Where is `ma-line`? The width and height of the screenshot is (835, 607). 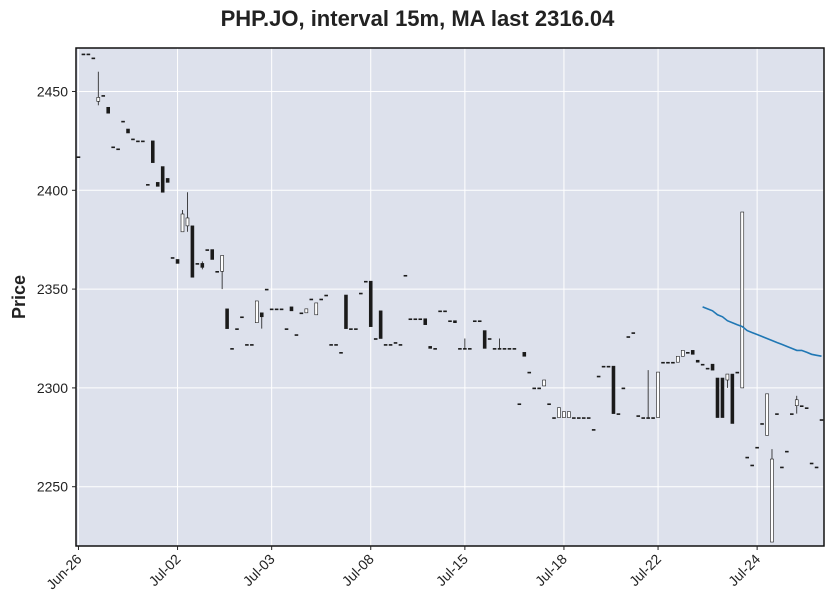
ma-line is located at coordinates (762, 331).